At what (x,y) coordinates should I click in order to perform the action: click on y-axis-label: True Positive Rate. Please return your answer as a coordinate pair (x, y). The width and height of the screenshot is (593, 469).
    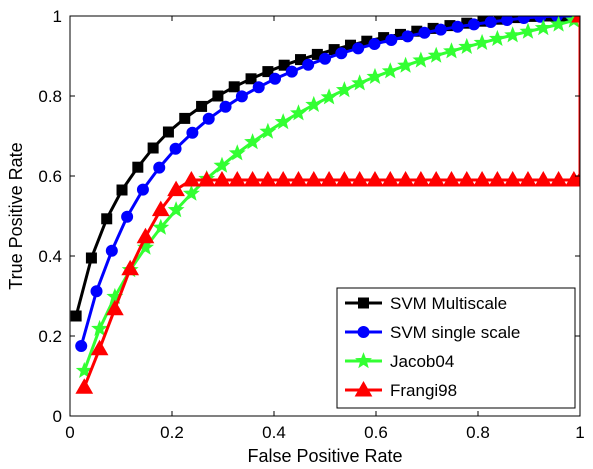
    Looking at the image, I should click on (16, 215).